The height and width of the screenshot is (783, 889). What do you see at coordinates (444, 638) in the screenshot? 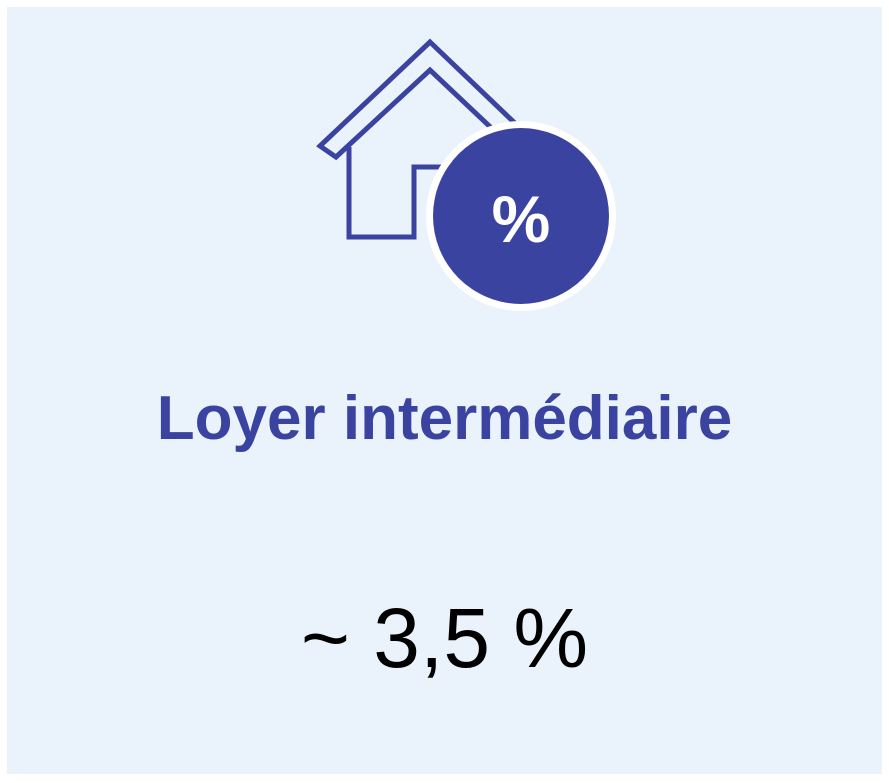
I see `rate-value: ~ 3,5 %` at bounding box center [444, 638].